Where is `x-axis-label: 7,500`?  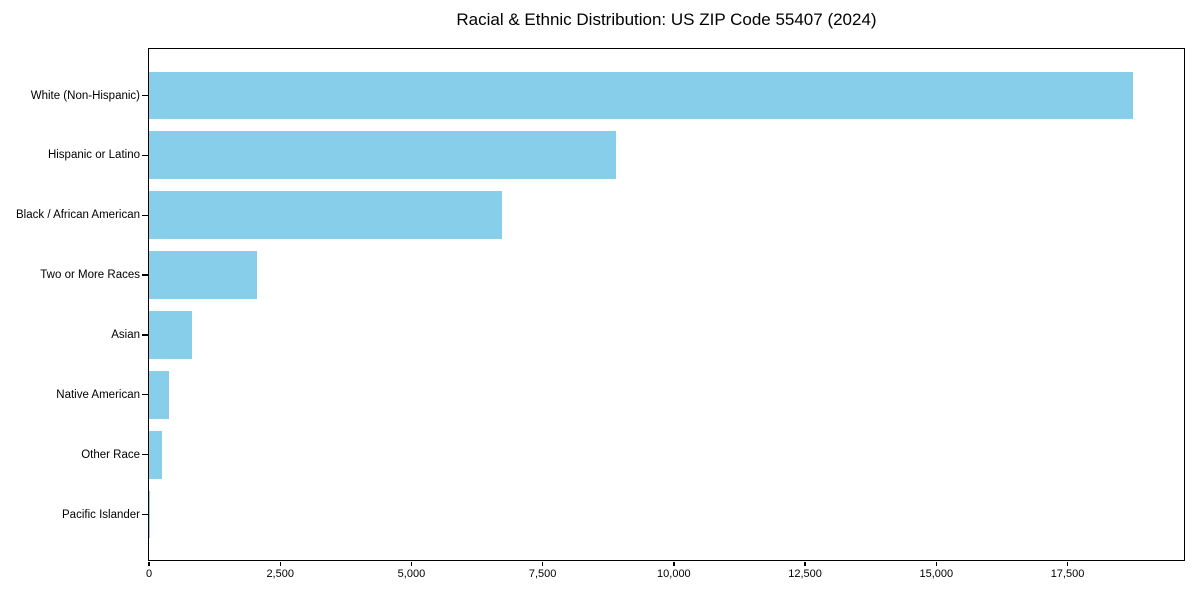 x-axis-label: 7,500 is located at coordinates (542, 574).